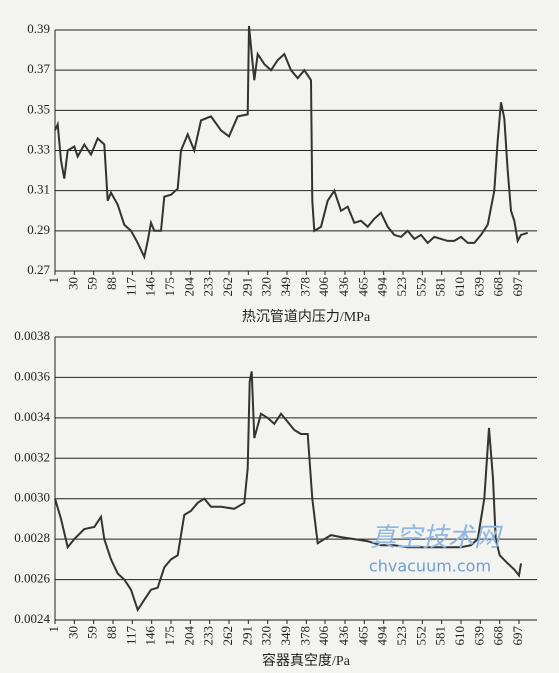 The image size is (559, 673). Describe the element at coordinates (38, 269) in the screenshot. I see `y-tick-label: 0.27` at that location.